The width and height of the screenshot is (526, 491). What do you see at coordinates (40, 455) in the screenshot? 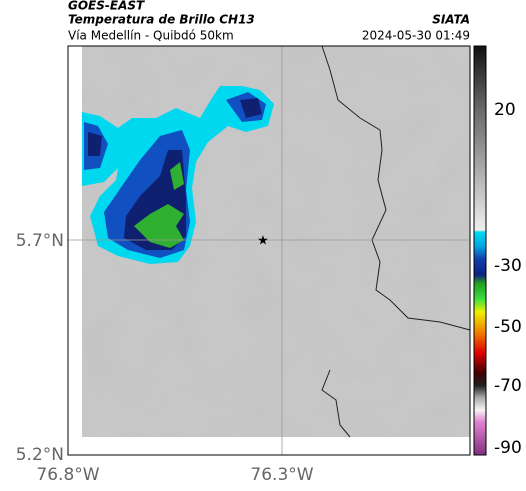
I see `lat-tick-label: 5.2°N` at bounding box center [40, 455].